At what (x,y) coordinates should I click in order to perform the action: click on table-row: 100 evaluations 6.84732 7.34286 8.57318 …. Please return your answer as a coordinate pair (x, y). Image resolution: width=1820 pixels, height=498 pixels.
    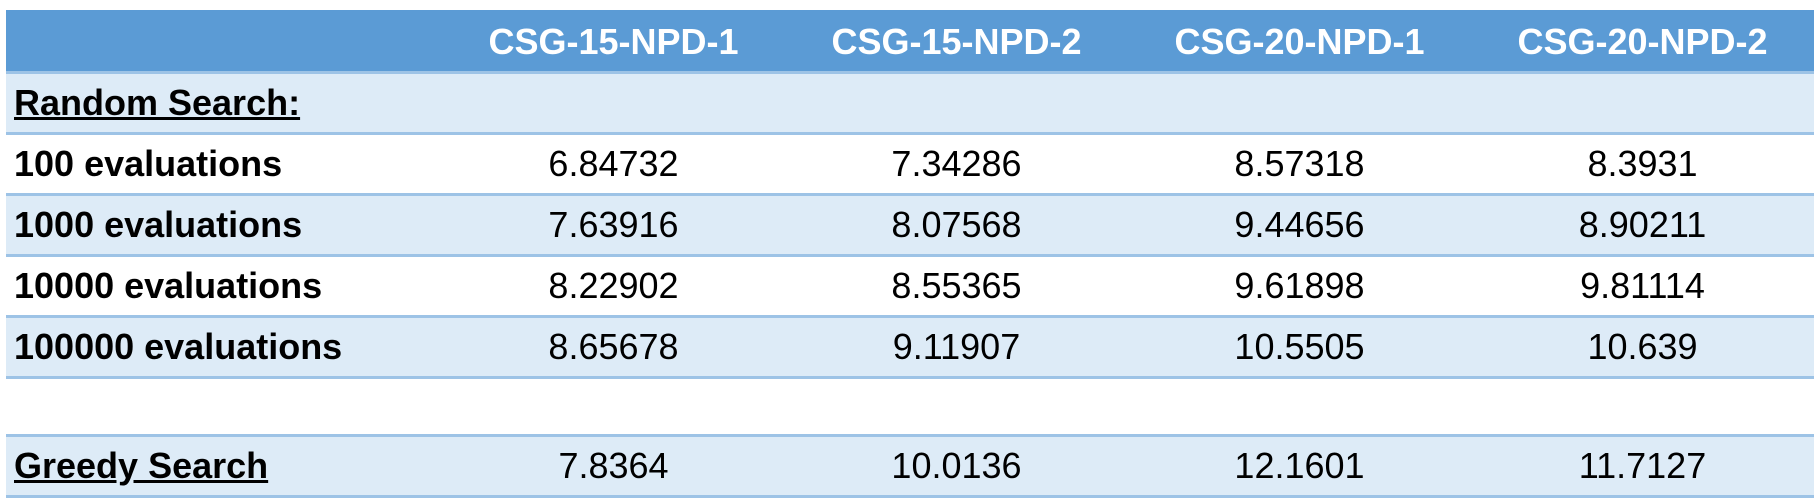
    Looking at the image, I should click on (910, 164).